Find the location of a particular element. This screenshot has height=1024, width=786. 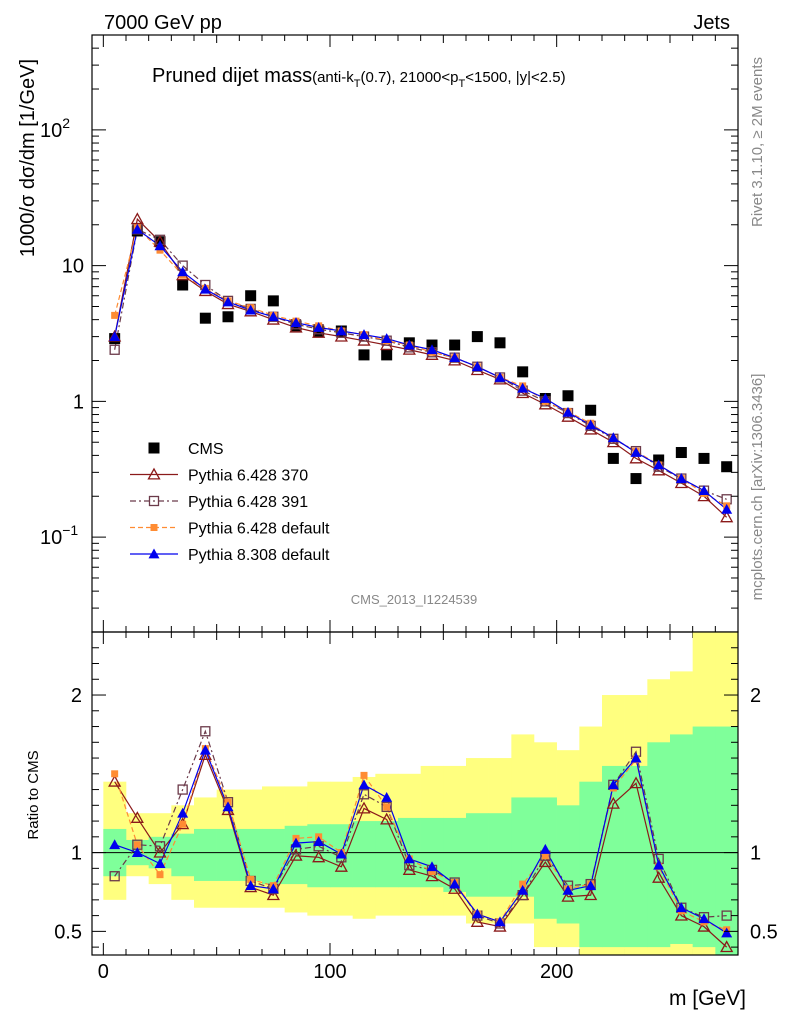

ratio-line-p370 is located at coordinates (421, 850).